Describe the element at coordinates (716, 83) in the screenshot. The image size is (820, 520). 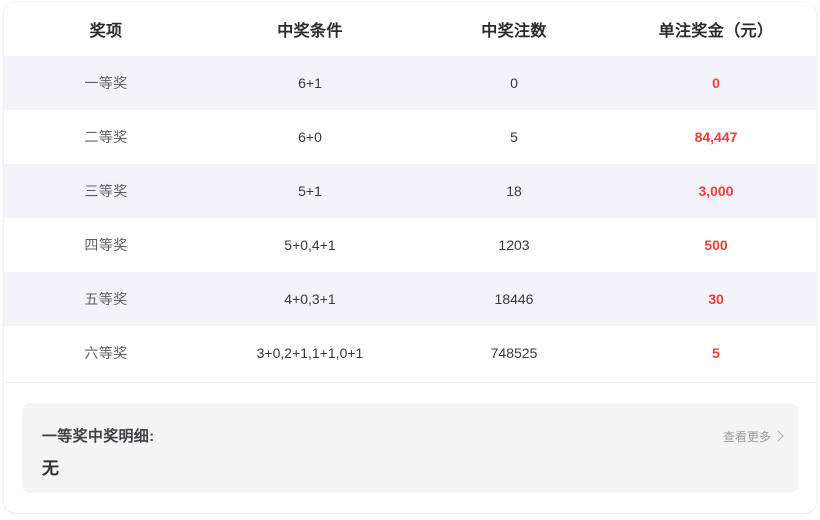
I see `cell-prize-amount: 0` at that location.